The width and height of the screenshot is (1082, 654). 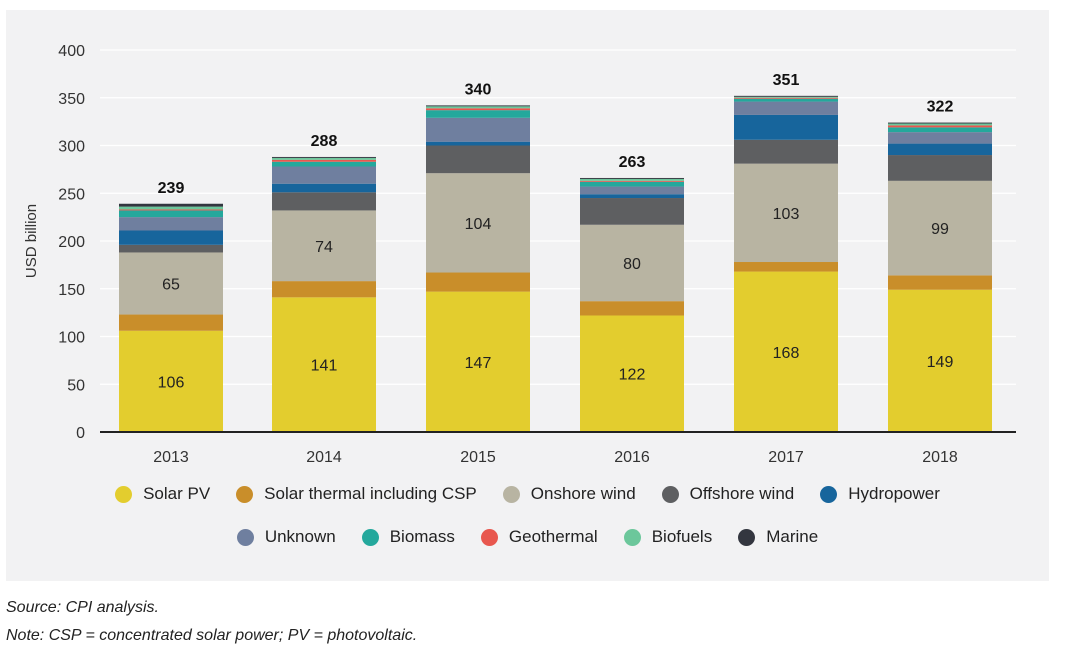 I want to click on x-tick-label: 2013, so click(x=171, y=457).